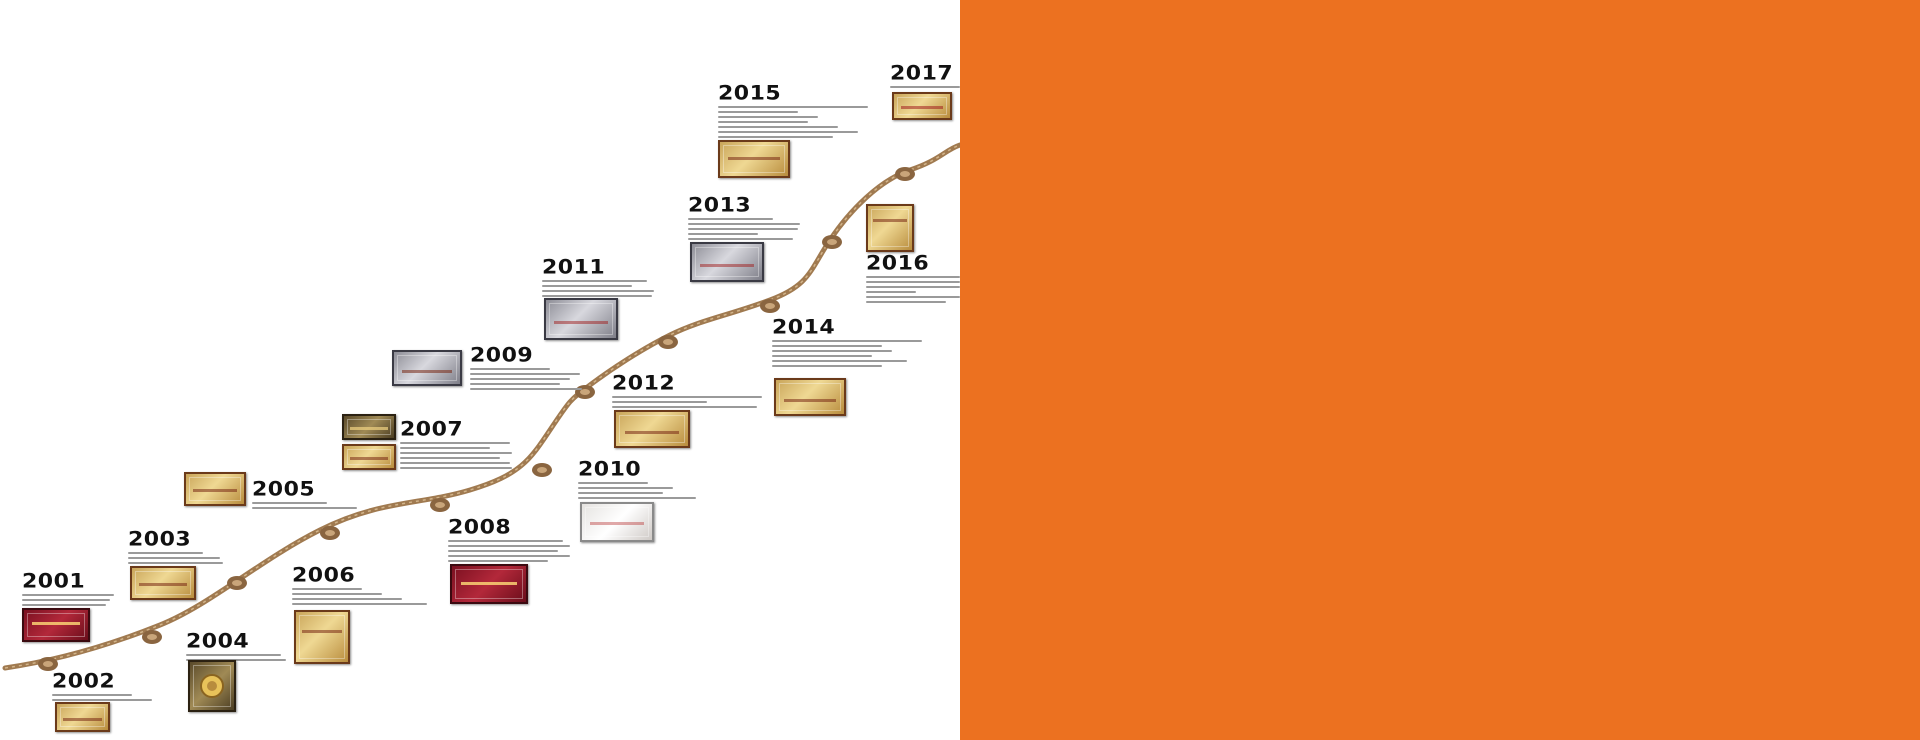 The image size is (1920, 740). I want to click on milestone-2008: 2008, so click(509, 539).